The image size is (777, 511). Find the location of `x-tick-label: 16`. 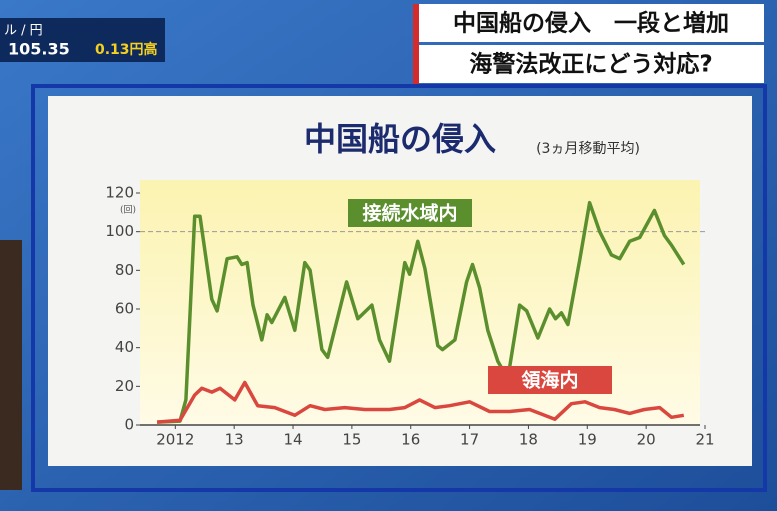

x-tick-label: 16 is located at coordinates (410, 440).